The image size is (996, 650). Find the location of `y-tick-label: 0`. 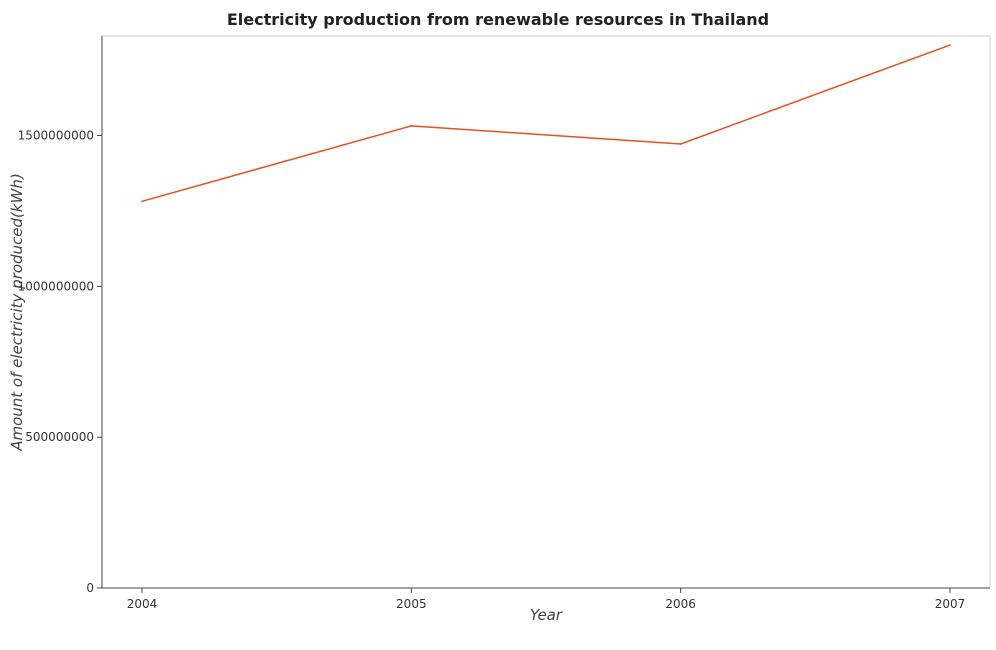

y-tick-label: 0 is located at coordinates (90, 588).